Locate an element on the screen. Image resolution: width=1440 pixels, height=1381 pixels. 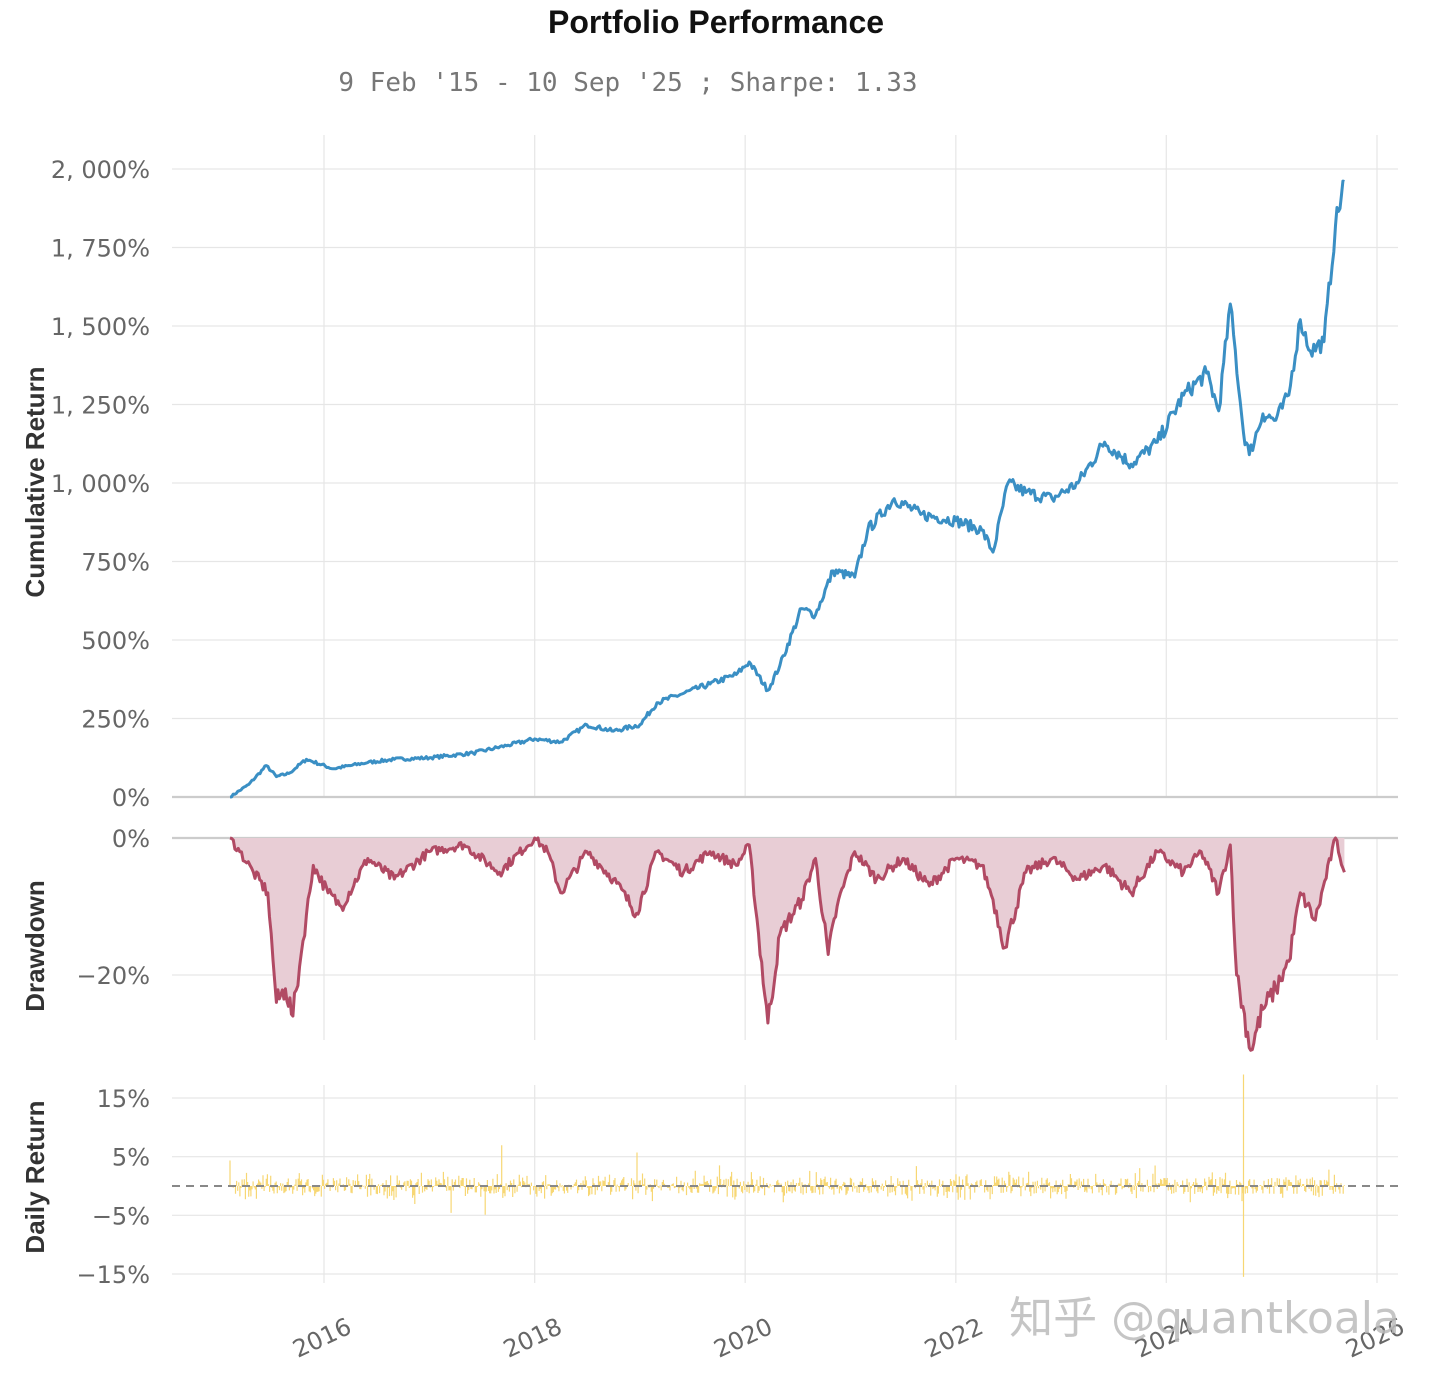
ylabel-drawdown: Drawdown is located at coordinates (35, 945).